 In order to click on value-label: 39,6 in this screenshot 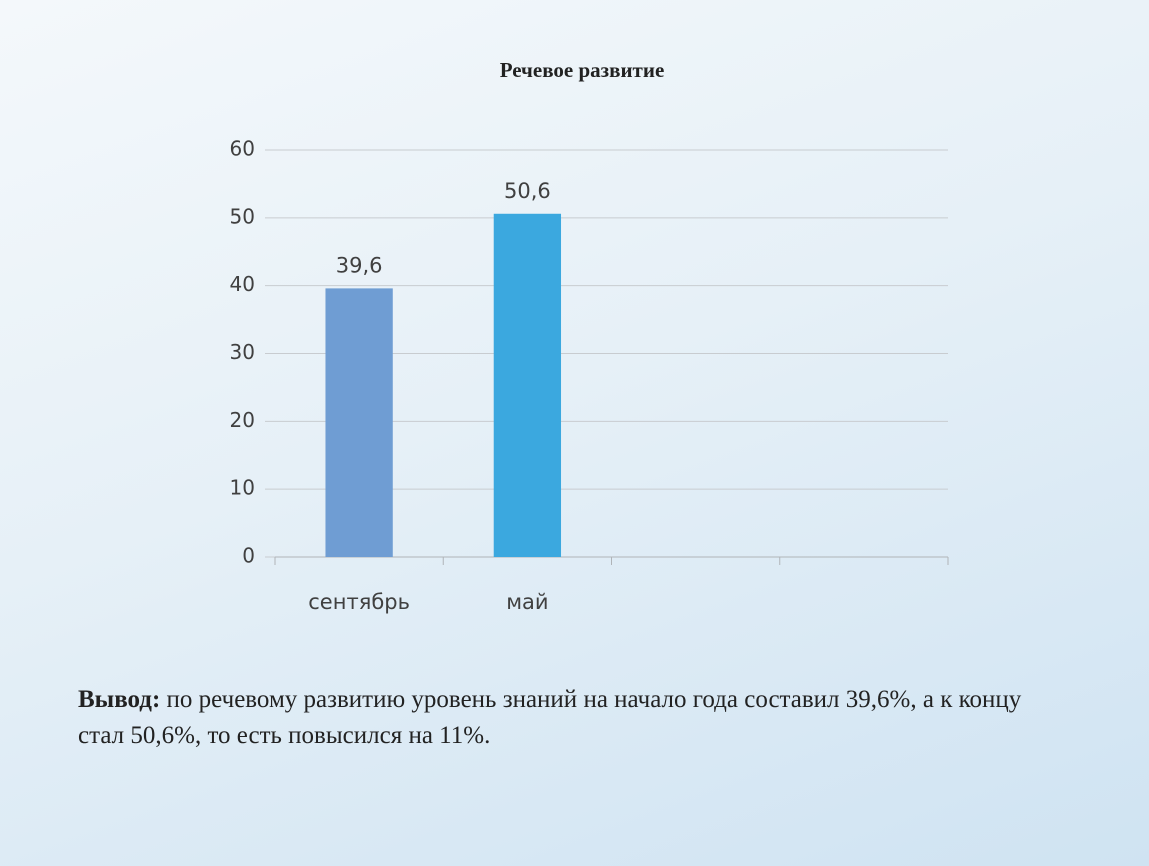, I will do `click(359, 265)`.